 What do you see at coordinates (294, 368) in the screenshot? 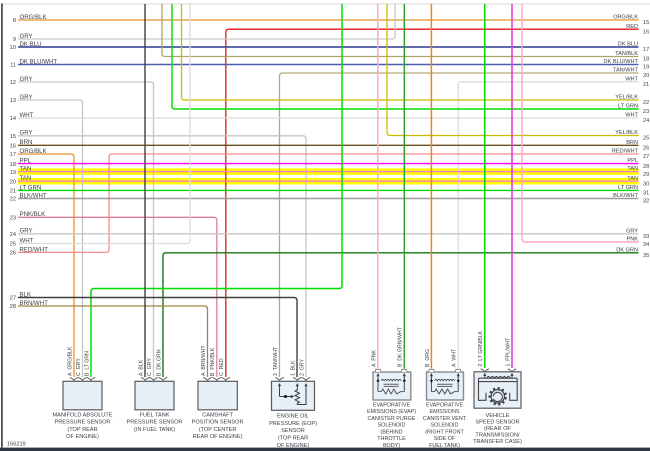
I see `svg-text: 1 BLK` at bounding box center [294, 368].